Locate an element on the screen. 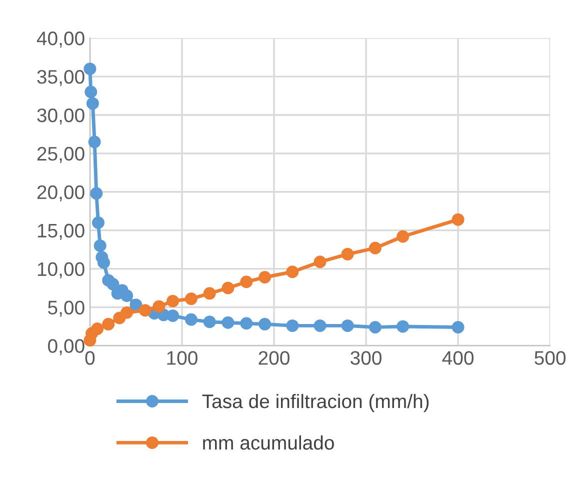 The width and height of the screenshot is (573, 501). y-tick-label: 0,00 is located at coordinates (66, 347).